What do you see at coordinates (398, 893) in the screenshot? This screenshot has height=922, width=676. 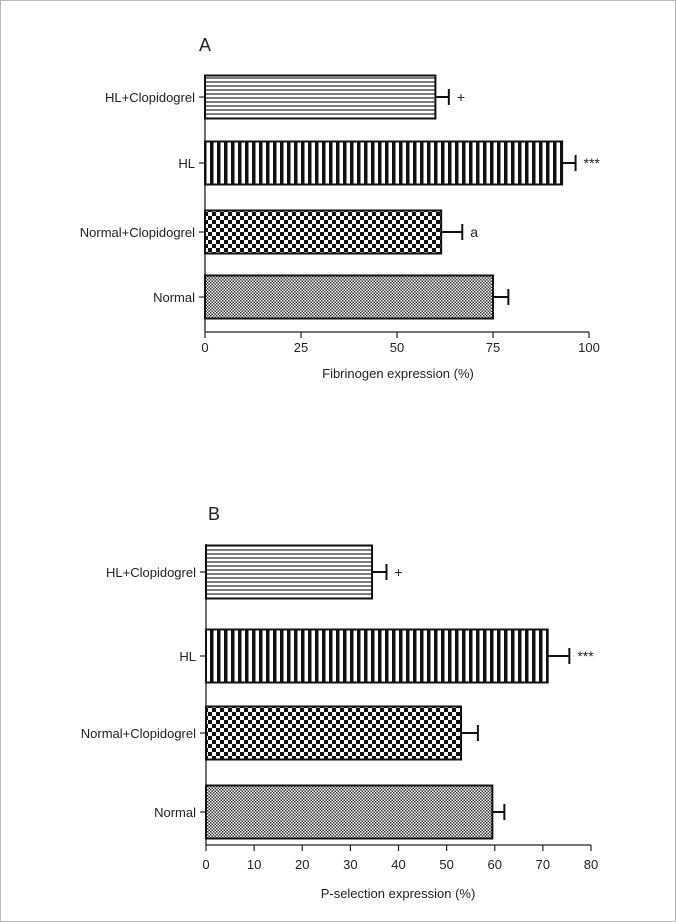 I see `x-axis-title: P-selection expression (%)` at bounding box center [398, 893].